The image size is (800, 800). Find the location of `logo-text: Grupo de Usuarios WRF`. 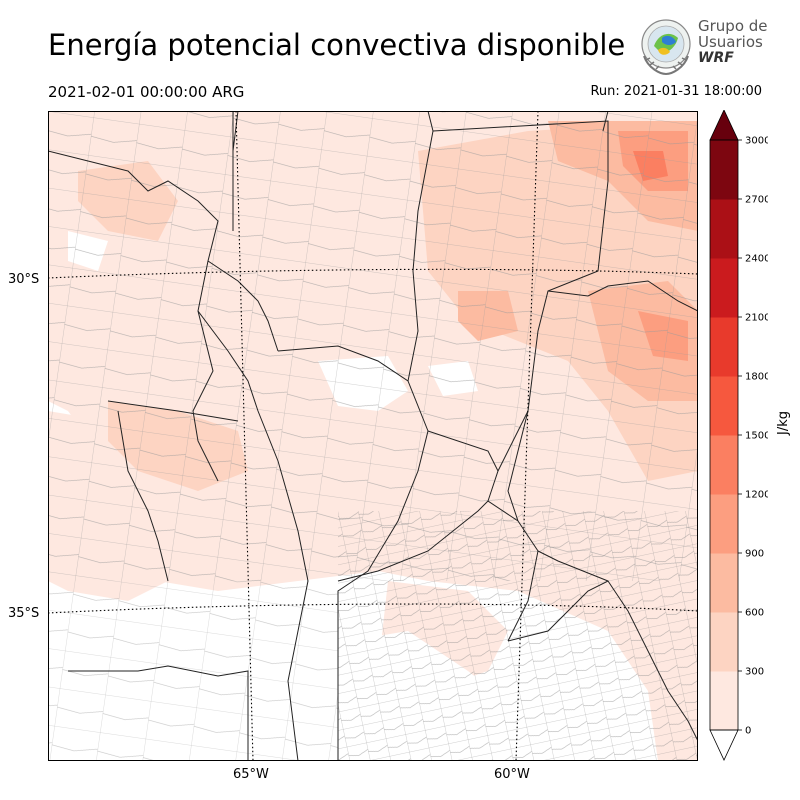

logo-text: Grupo de Usuarios WRF is located at coordinates (733, 42).